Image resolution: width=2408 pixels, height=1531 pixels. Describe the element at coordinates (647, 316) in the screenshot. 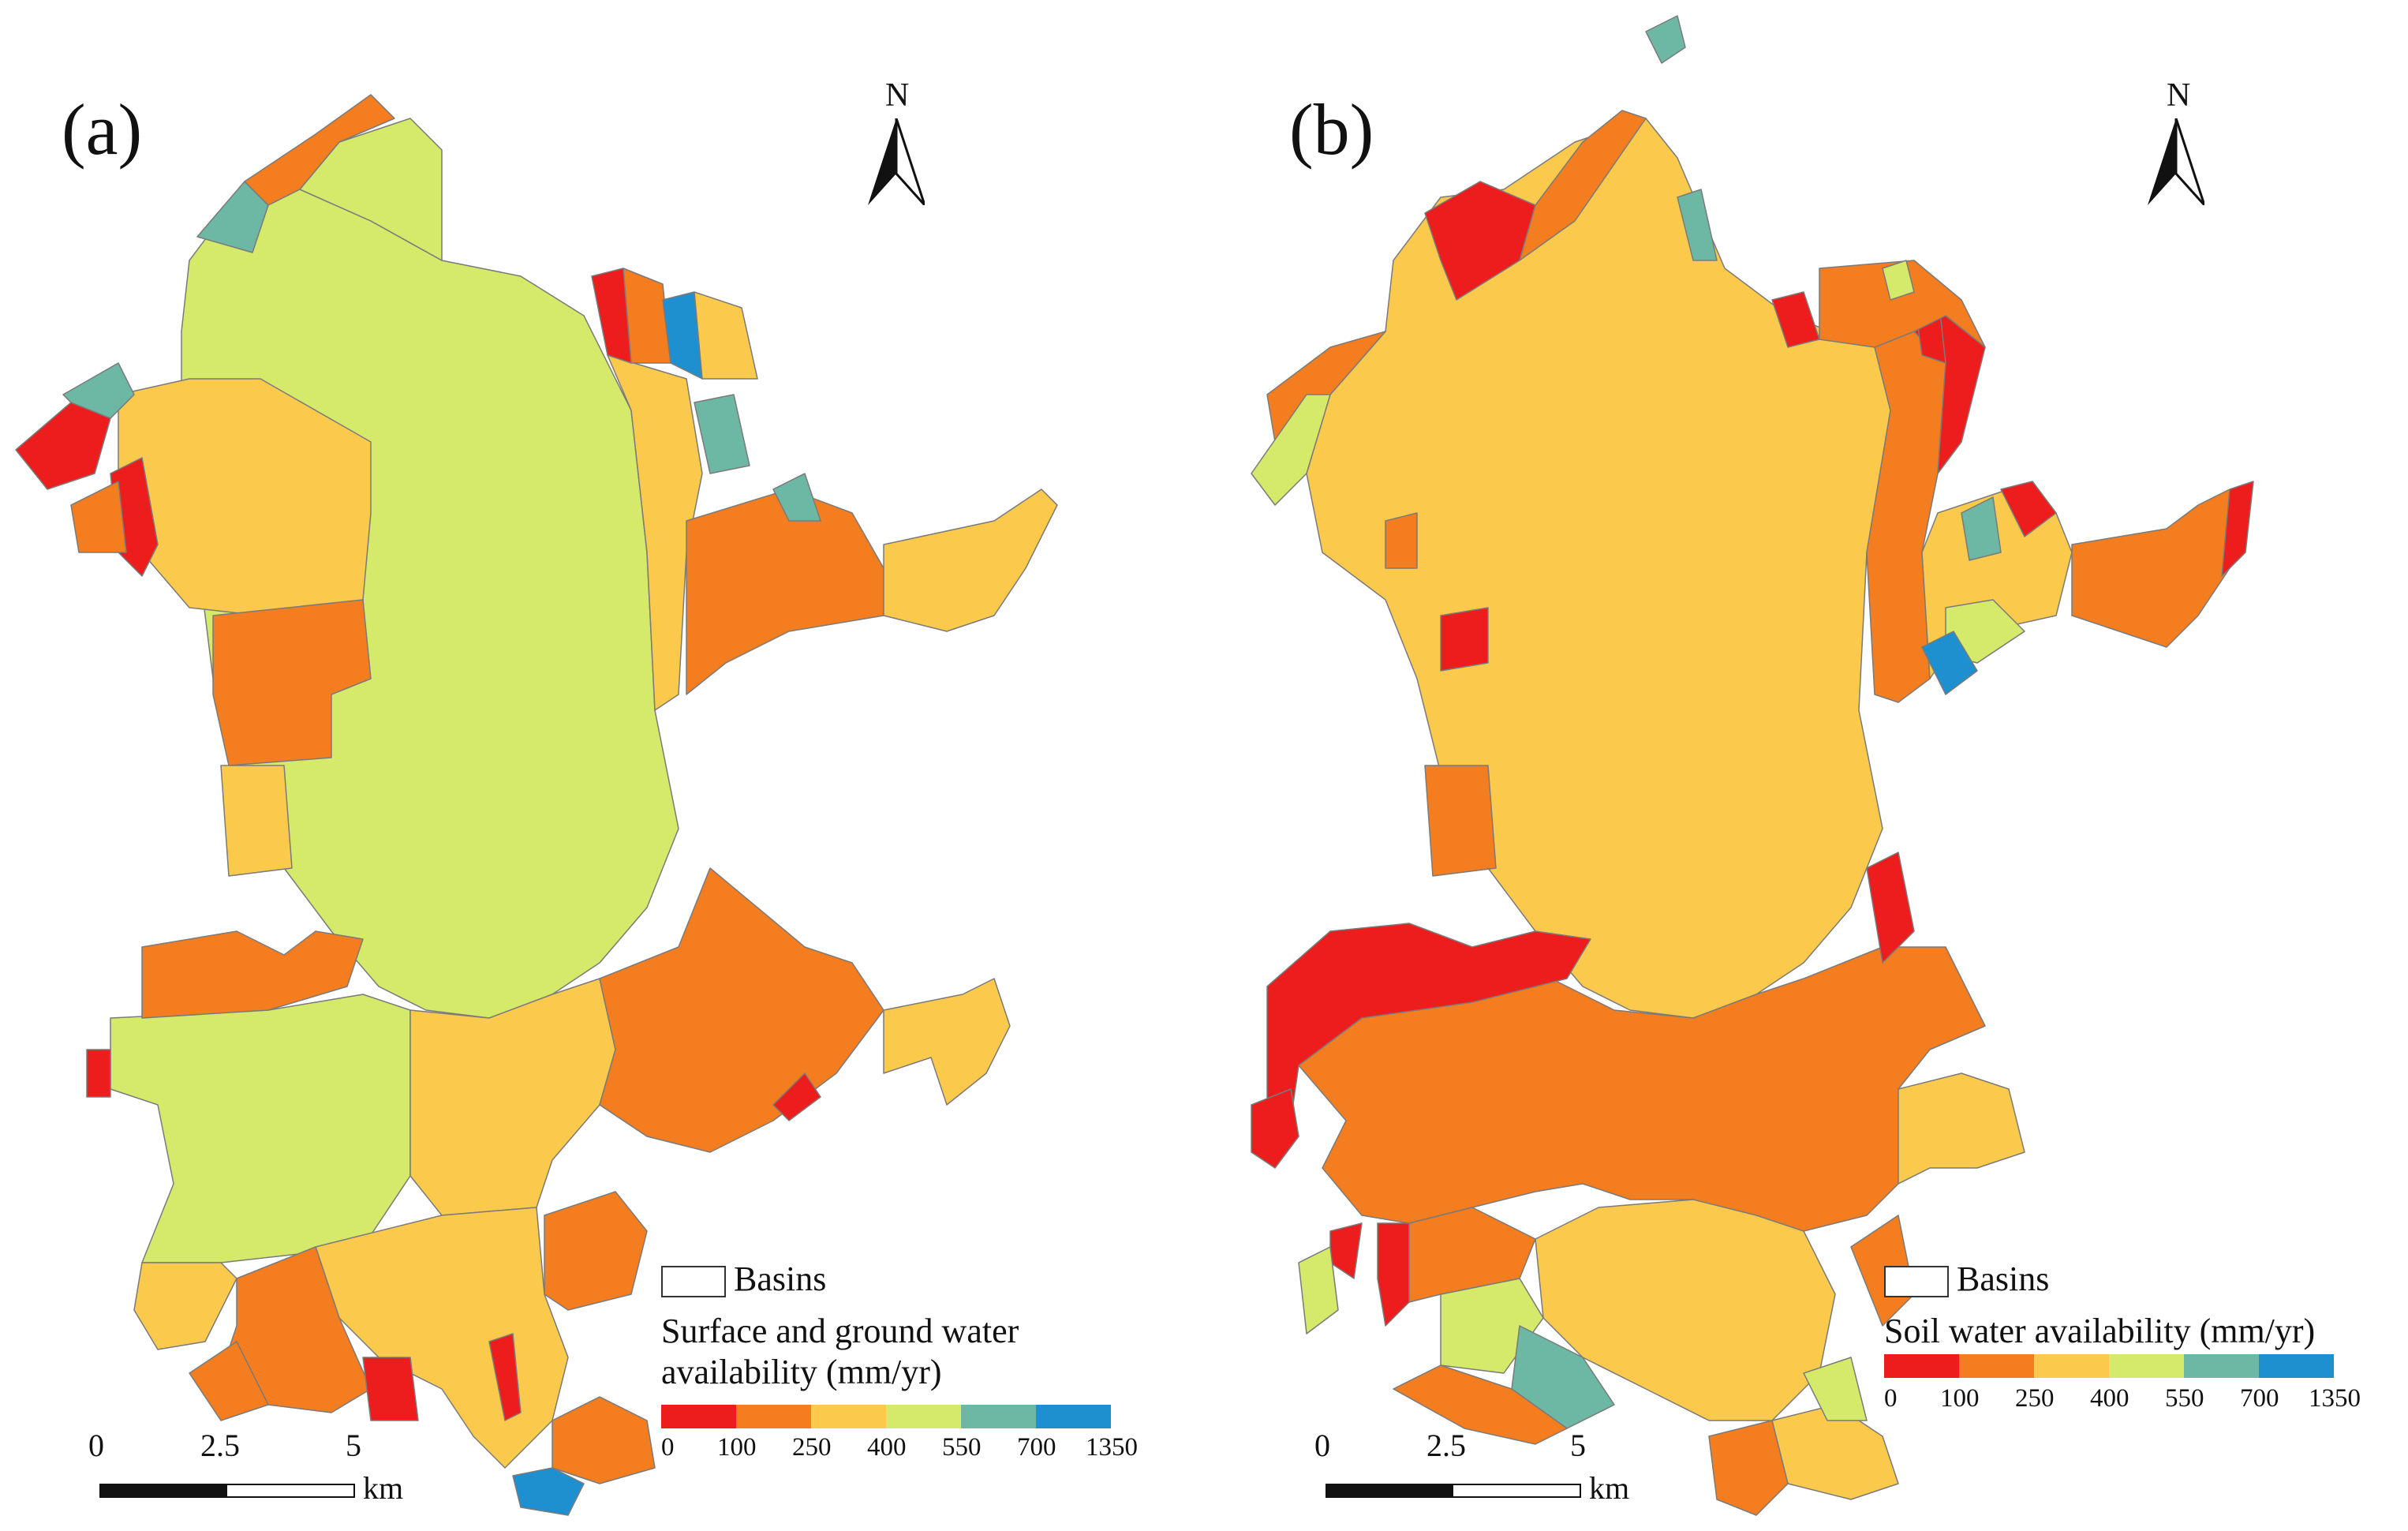

I see `basin-a-ne-orange` at that location.